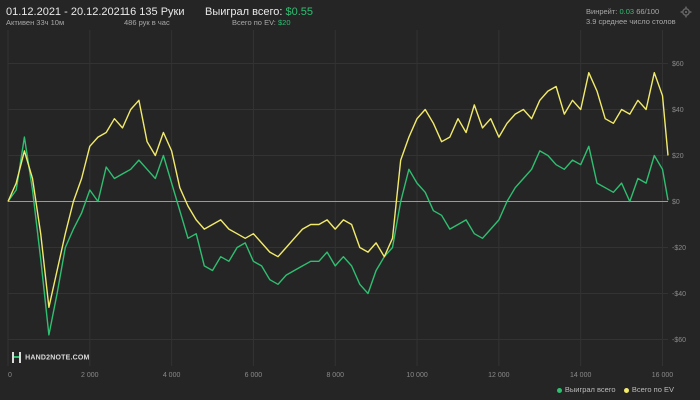 The width and height of the screenshot is (700, 400). Describe the element at coordinates (602, 11) in the screenshot. I see `winrate-label: Винрейт:` at that location.